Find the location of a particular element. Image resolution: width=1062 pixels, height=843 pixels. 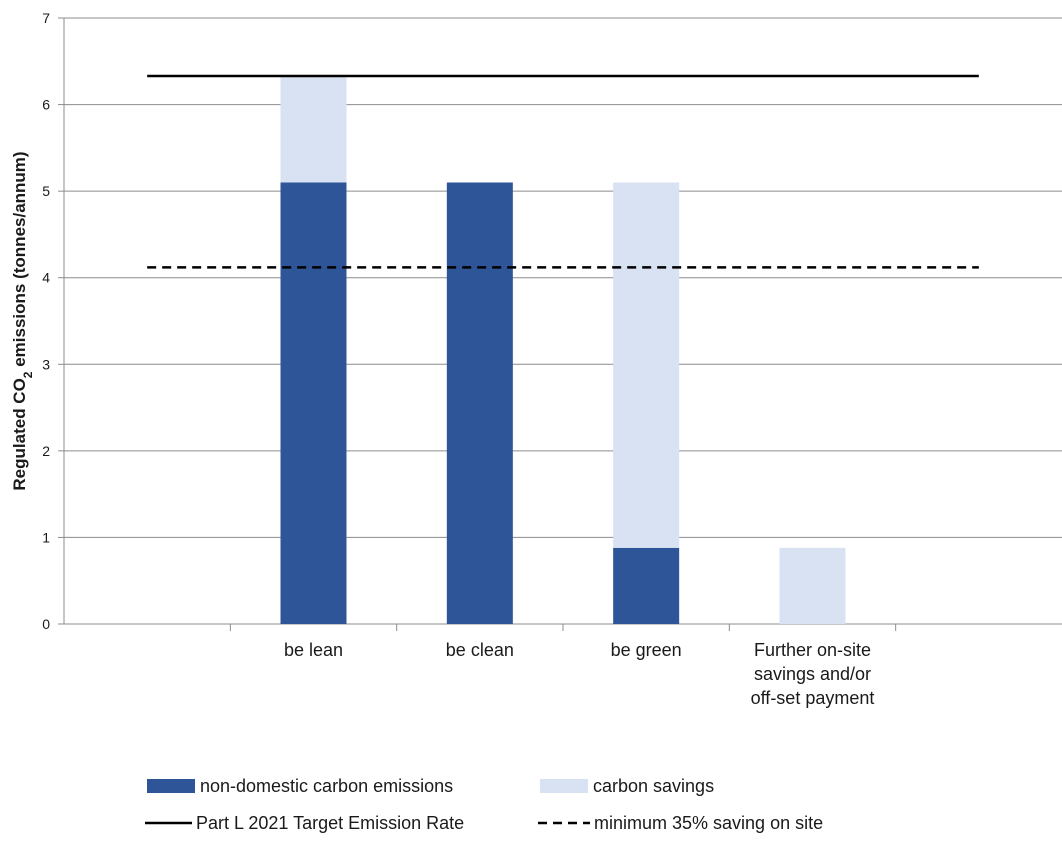

x-tick-label: be clean is located at coordinates (480, 650).